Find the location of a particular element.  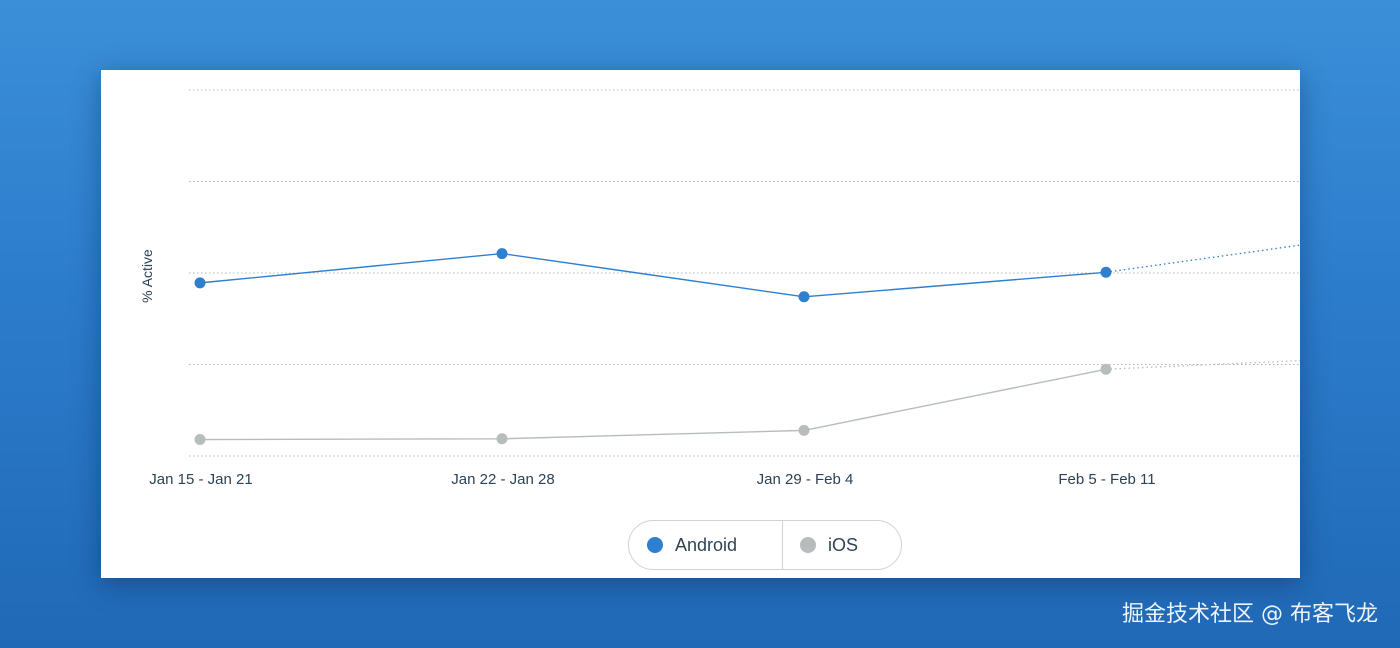

legend-dot-android is located at coordinates (655, 545).